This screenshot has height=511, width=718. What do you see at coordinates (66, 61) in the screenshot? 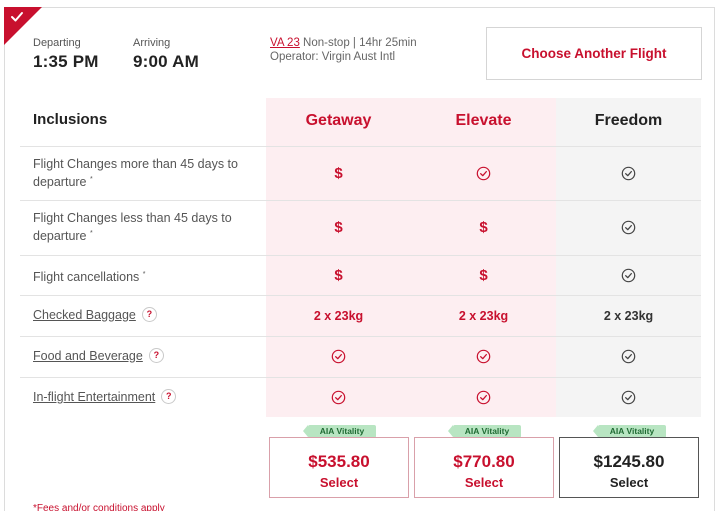
I see `departing-time: 1:35 PM` at bounding box center [66, 61].